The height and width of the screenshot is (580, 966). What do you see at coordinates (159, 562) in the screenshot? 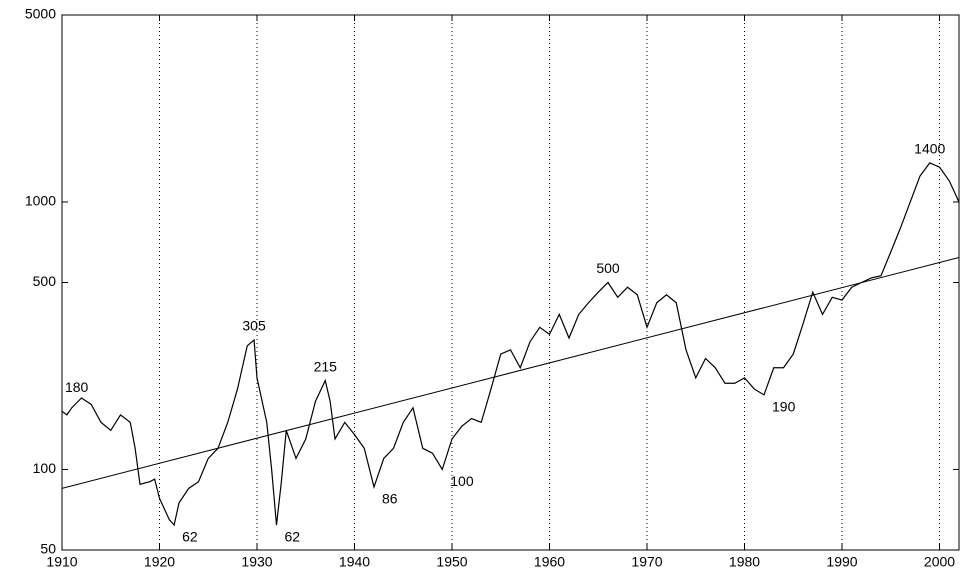
I see `x-tick-label: 1920` at bounding box center [159, 562].